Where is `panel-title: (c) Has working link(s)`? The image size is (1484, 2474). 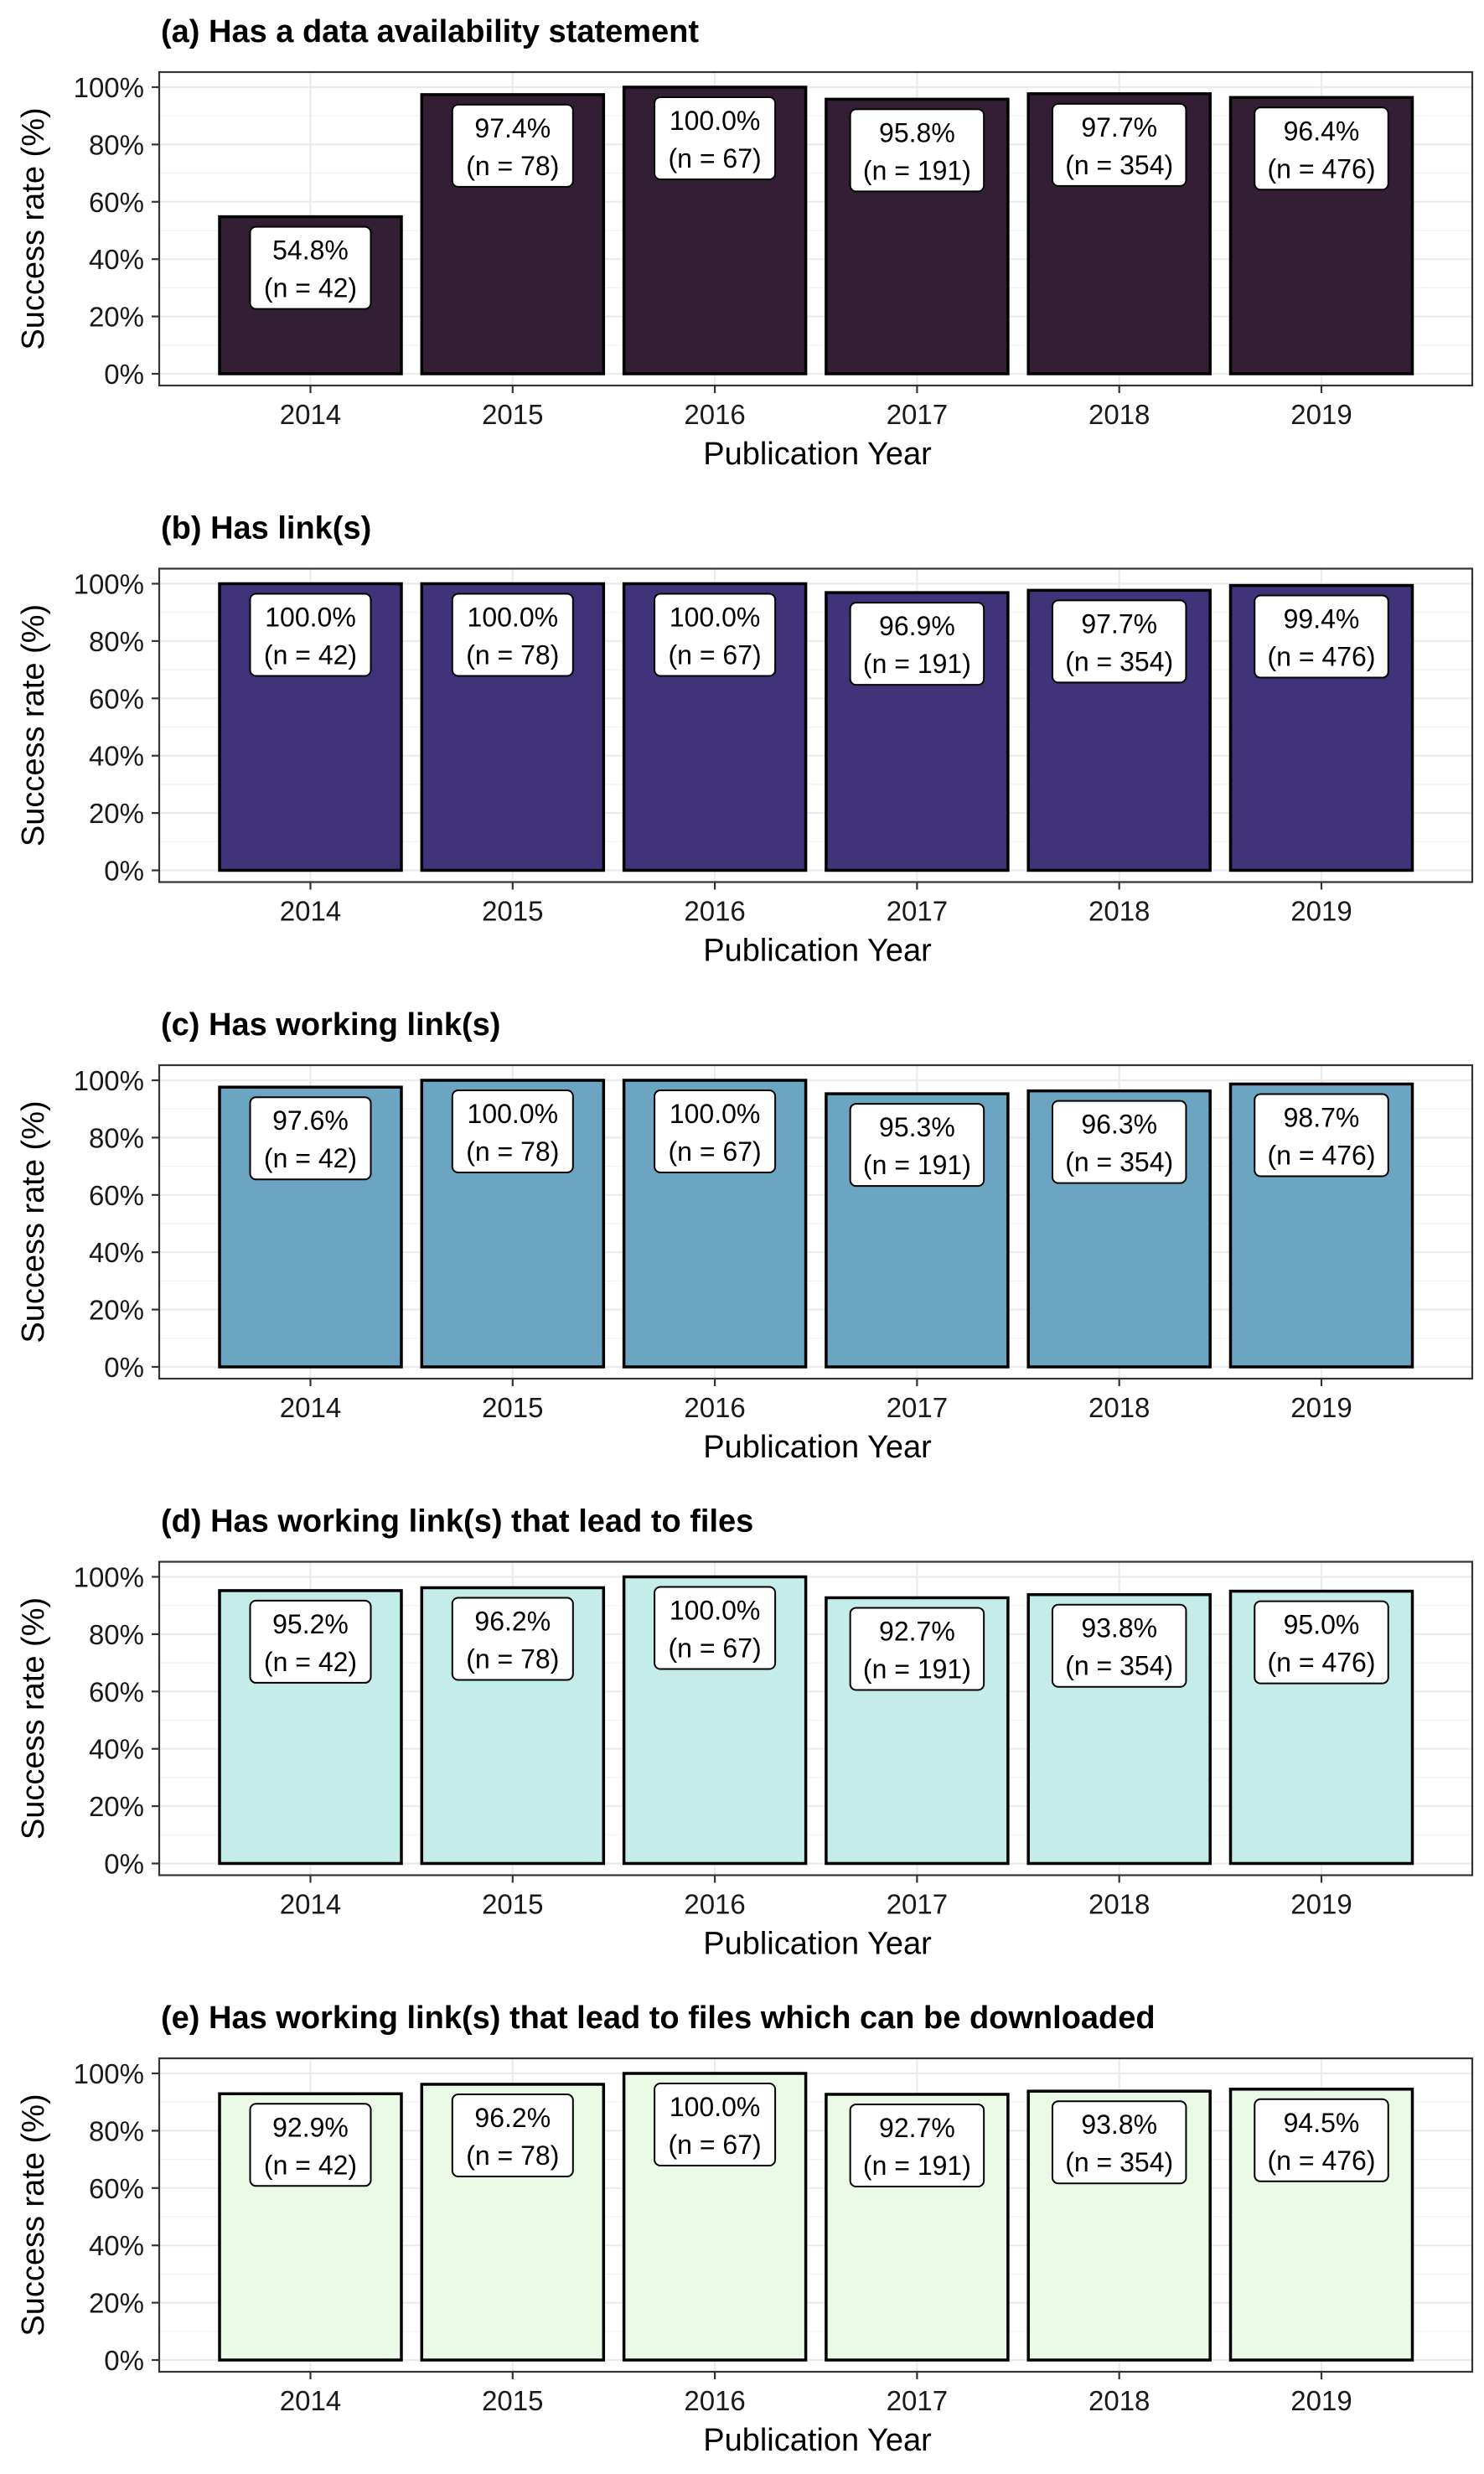
panel-title: (c) Has working link(s) is located at coordinates (330, 1025).